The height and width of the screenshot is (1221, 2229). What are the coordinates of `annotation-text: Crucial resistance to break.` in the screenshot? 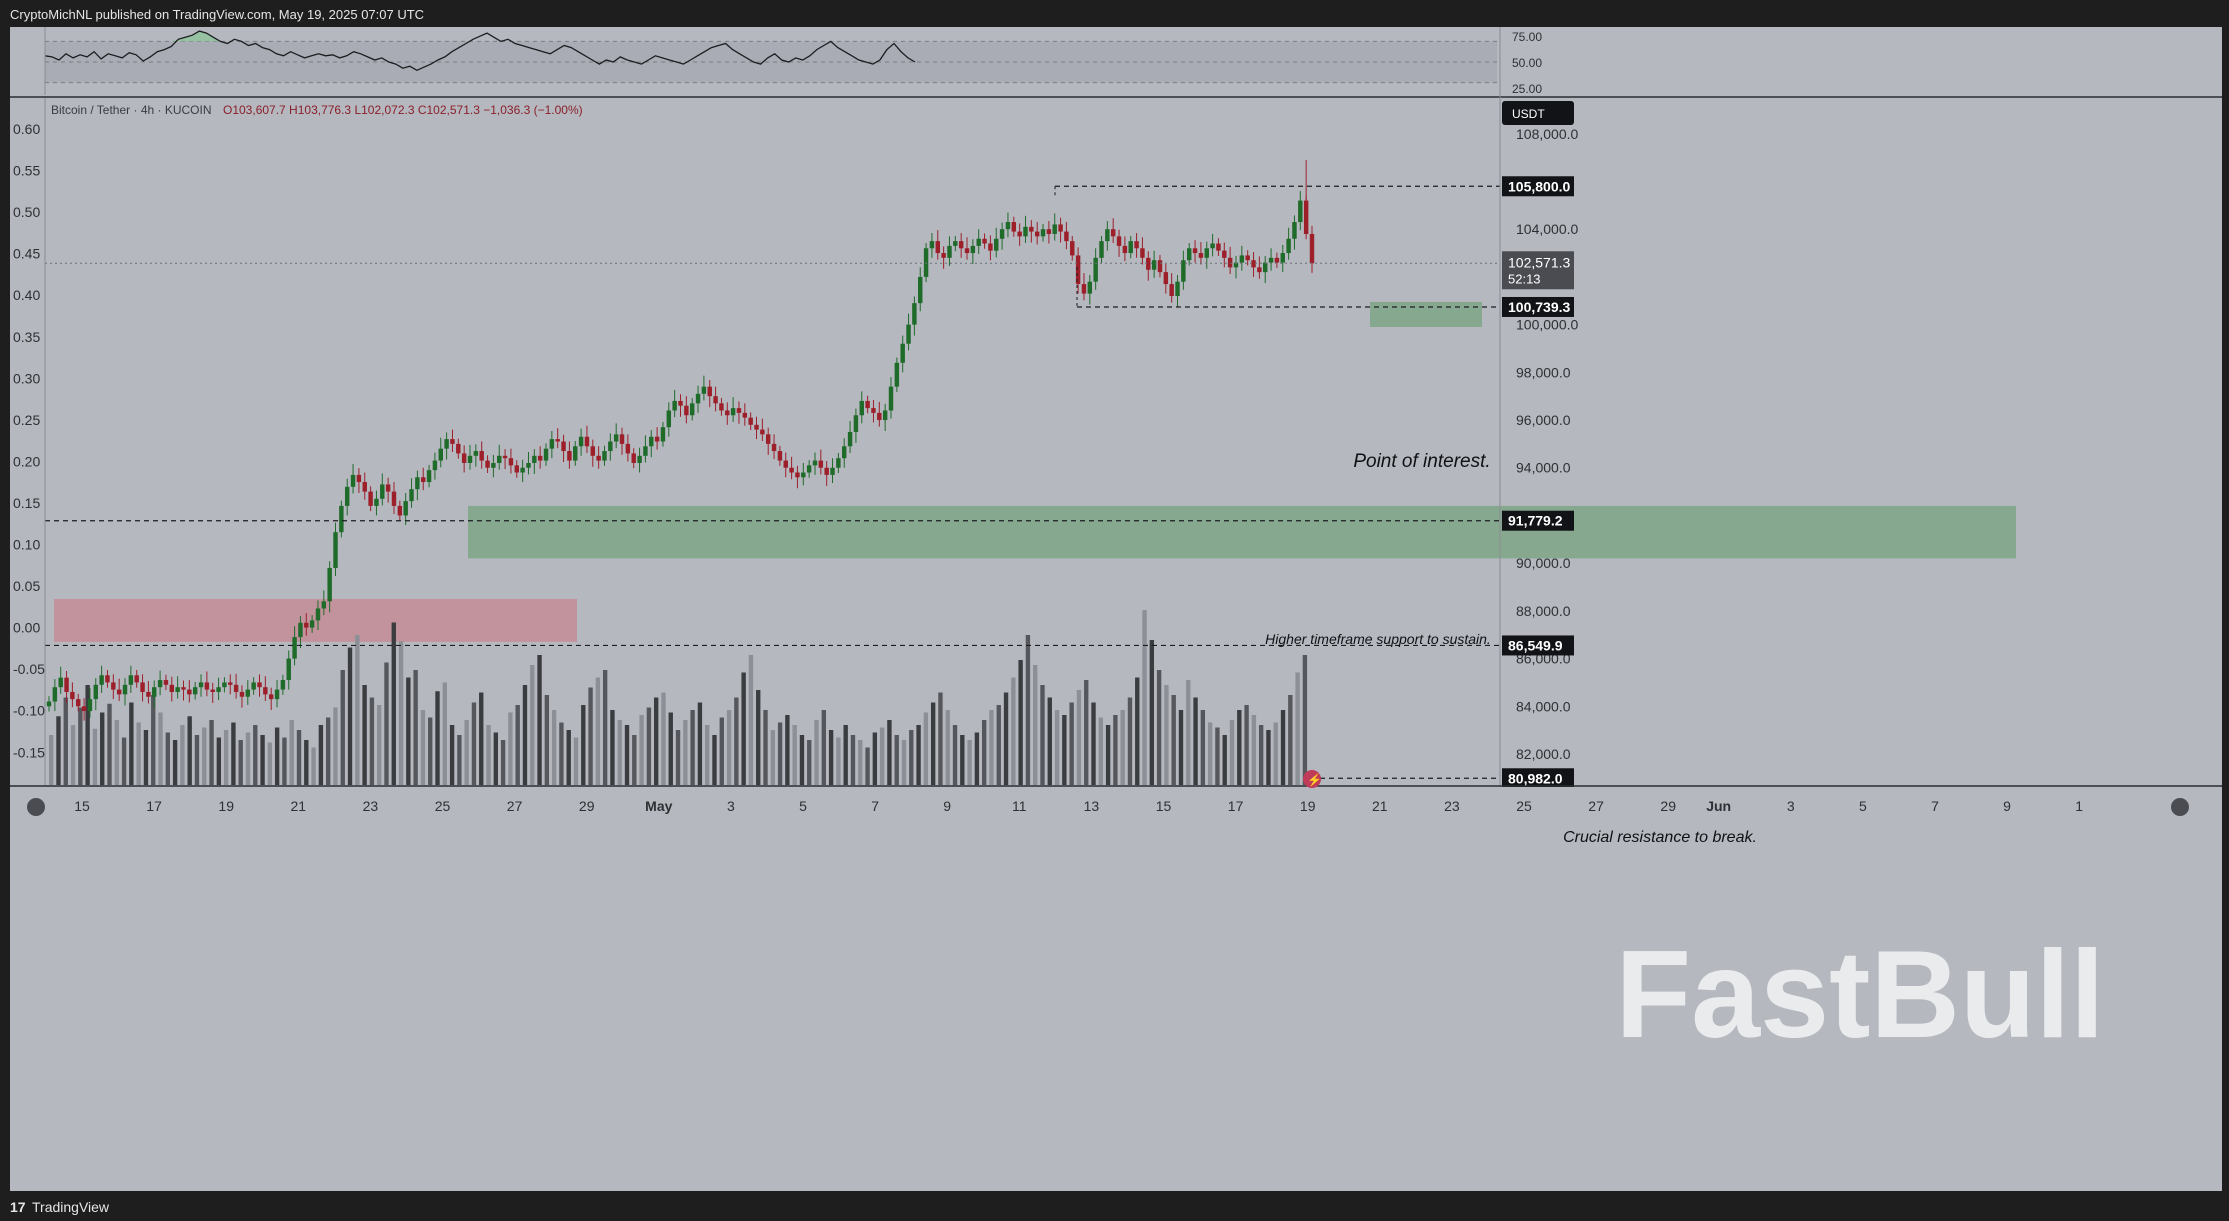 It's located at (1660, 837).